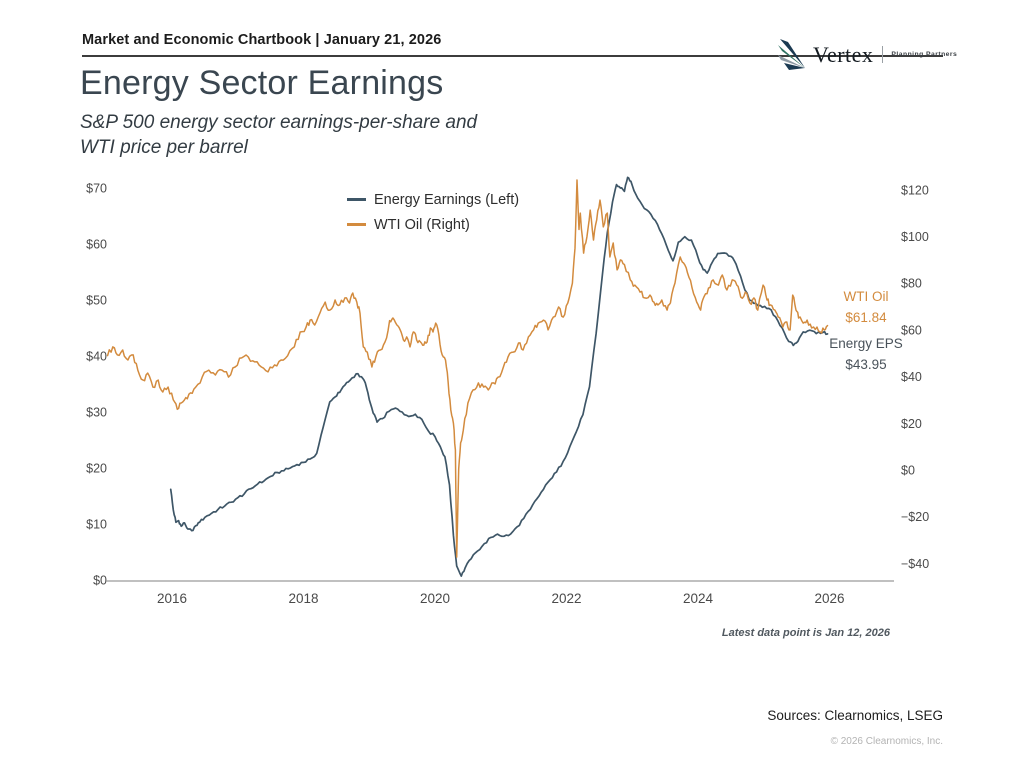 The width and height of the screenshot is (1024, 768). What do you see at coordinates (96, 525) in the screenshot?
I see `left-axis-tick: $10` at bounding box center [96, 525].